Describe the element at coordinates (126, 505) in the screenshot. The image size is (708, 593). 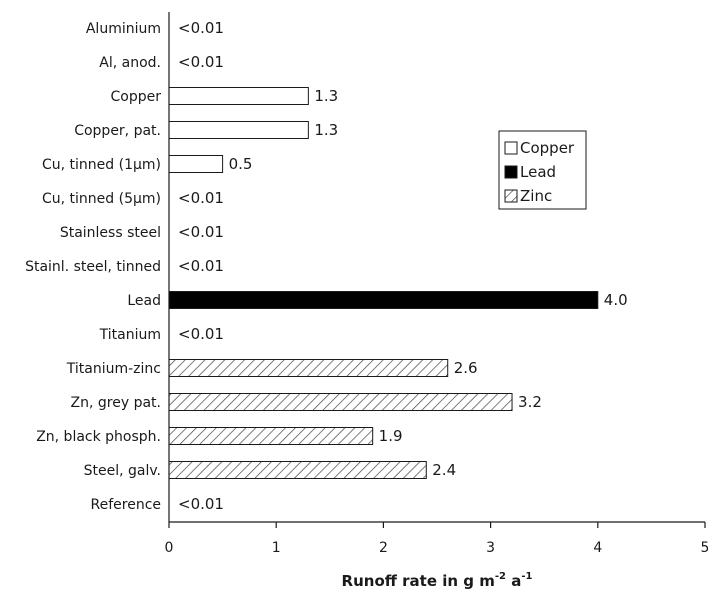
I see `category-label: Reference` at that location.